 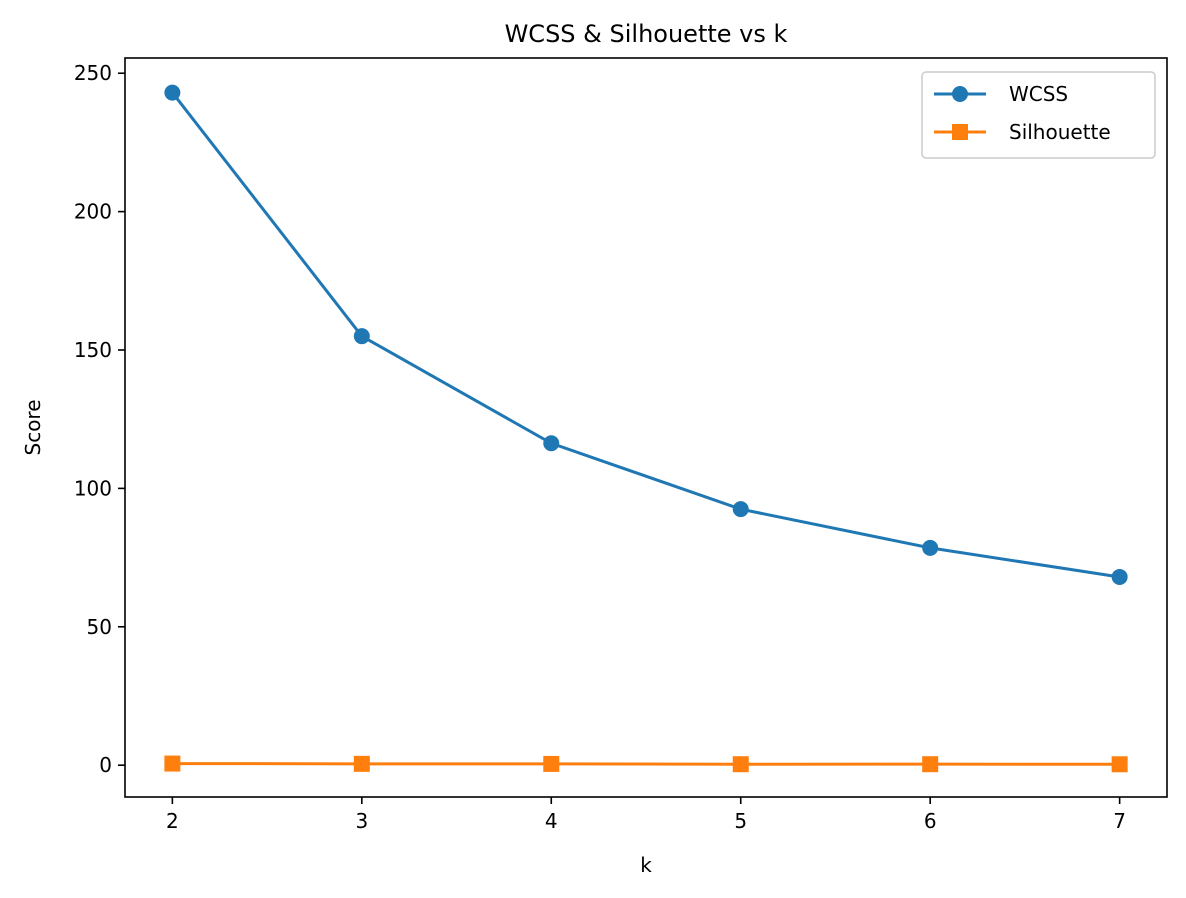 I want to click on x-tick-label: 5, so click(x=740, y=821).